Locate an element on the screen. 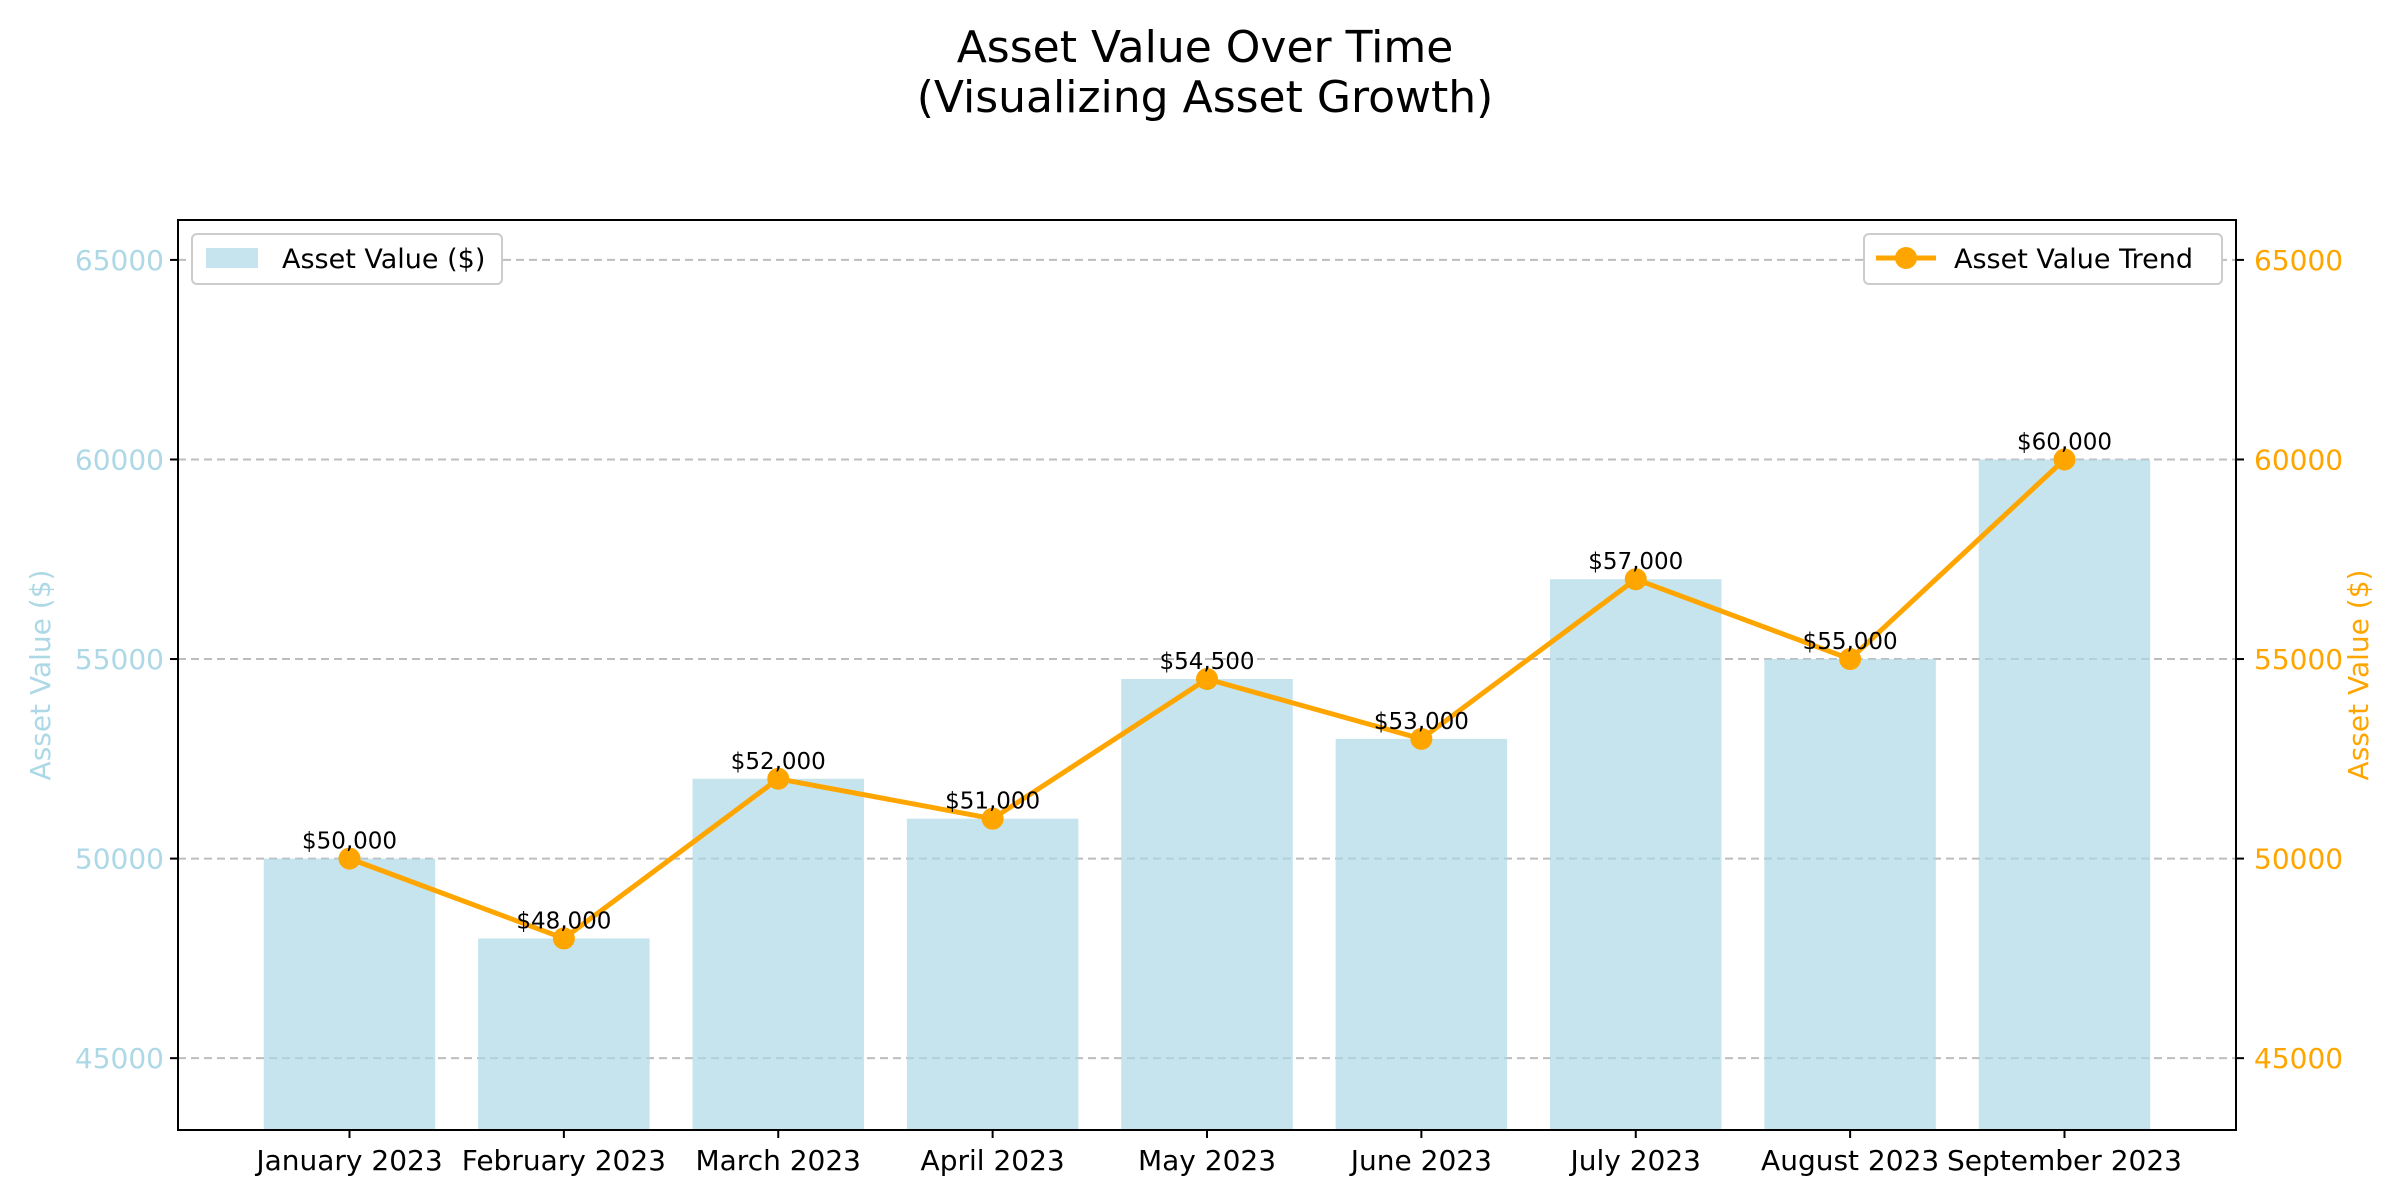  data-label: $52,000 is located at coordinates (778, 762).